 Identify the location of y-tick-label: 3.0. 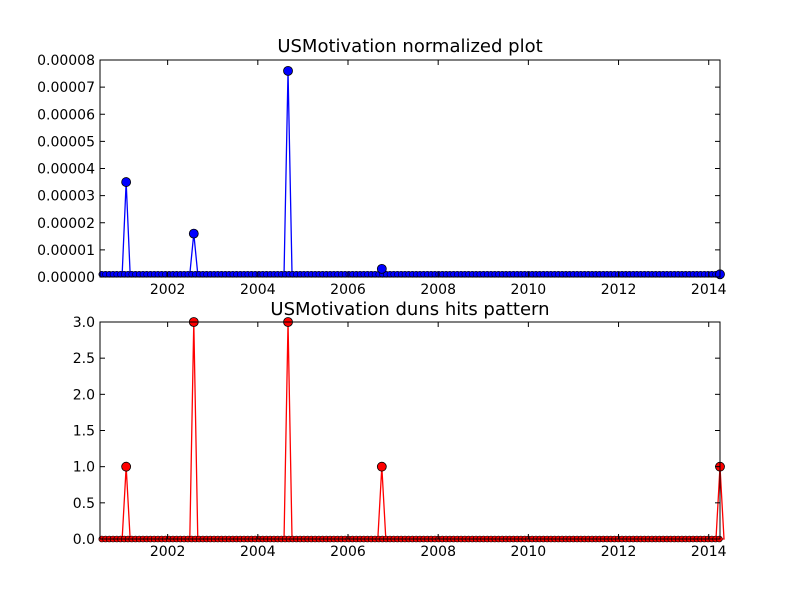
(84, 323).